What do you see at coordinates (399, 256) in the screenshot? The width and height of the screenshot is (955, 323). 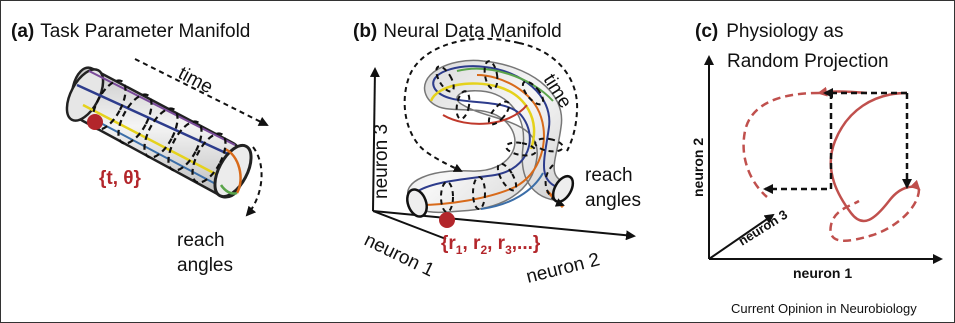 I see `panel-b-axis-z-label: neuron 1` at bounding box center [399, 256].